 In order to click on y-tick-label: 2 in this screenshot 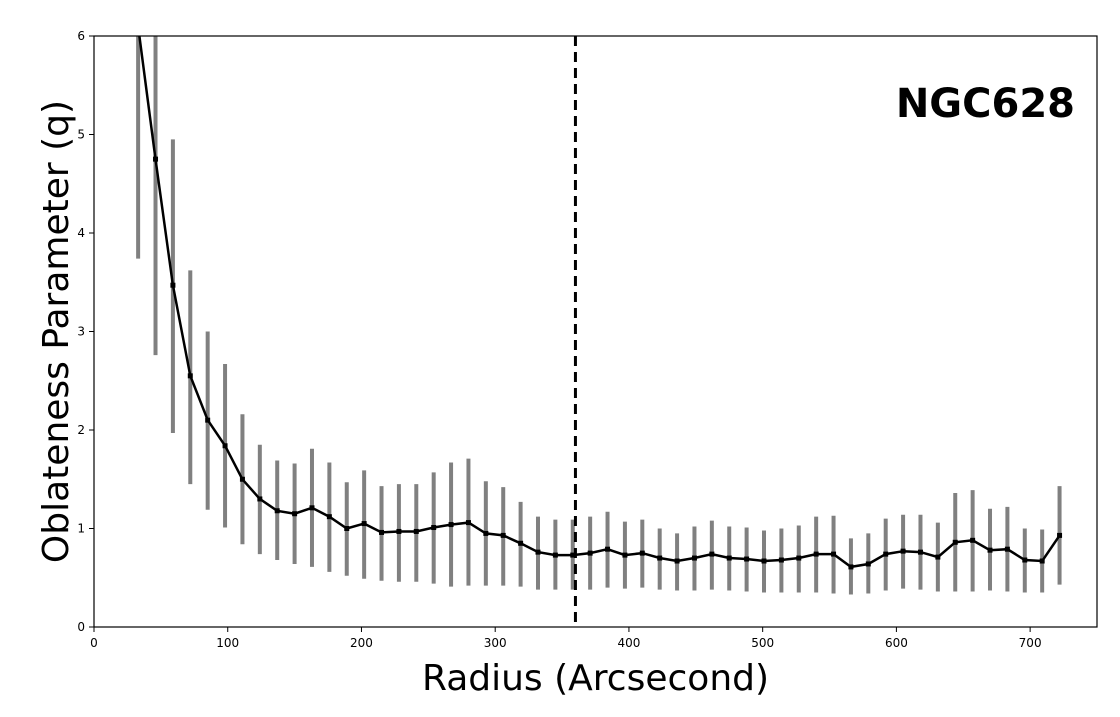, I will do `click(81, 430)`.